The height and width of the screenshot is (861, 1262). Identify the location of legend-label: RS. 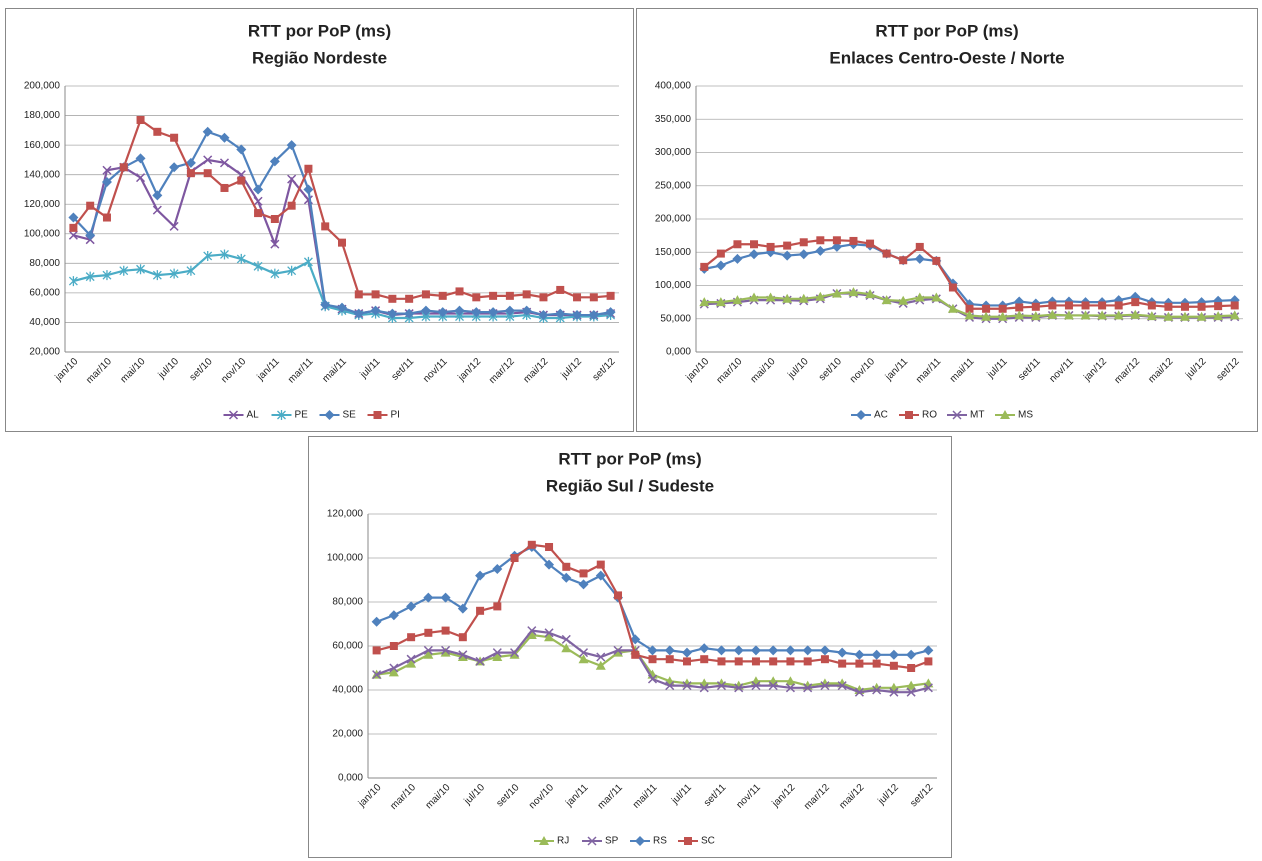
(660, 841).